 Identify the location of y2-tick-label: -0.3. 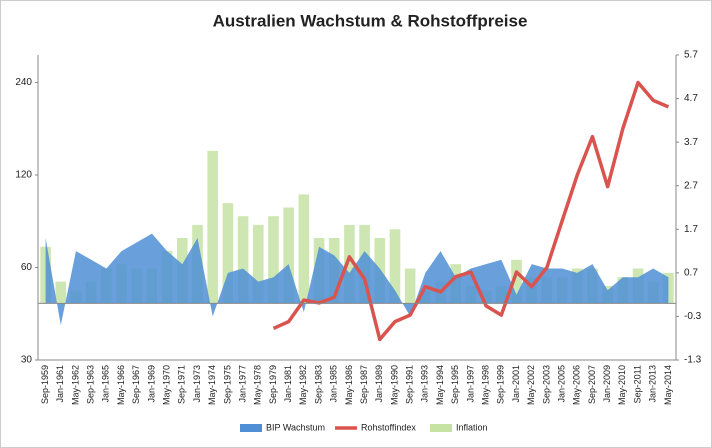
(693, 316).